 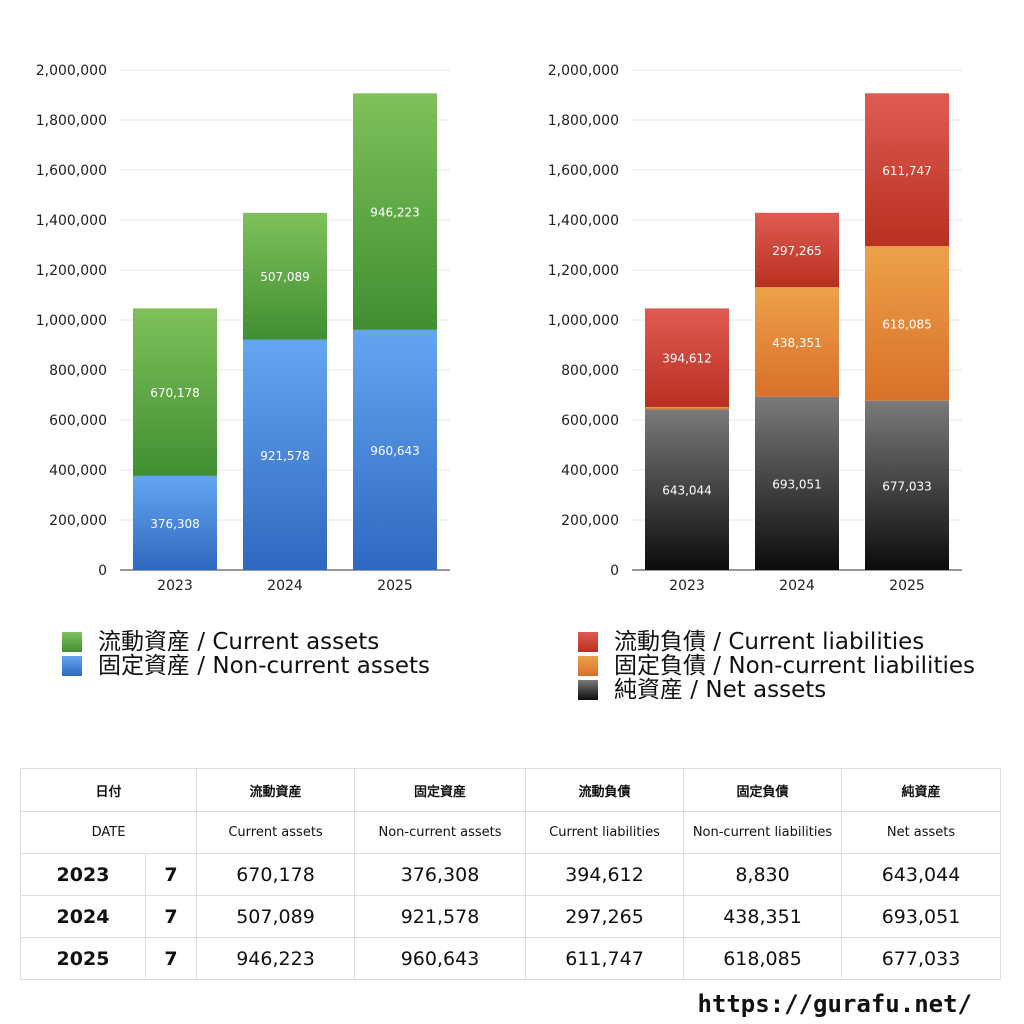 I want to click on cell-net-assets: 677,033, so click(x=921, y=958).